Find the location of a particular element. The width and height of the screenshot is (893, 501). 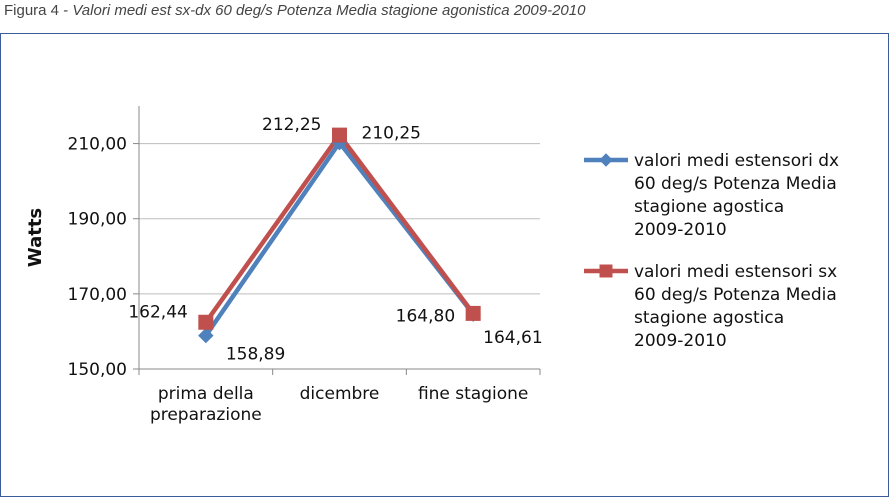

y-tick-label: 150,00 is located at coordinates (97, 370).